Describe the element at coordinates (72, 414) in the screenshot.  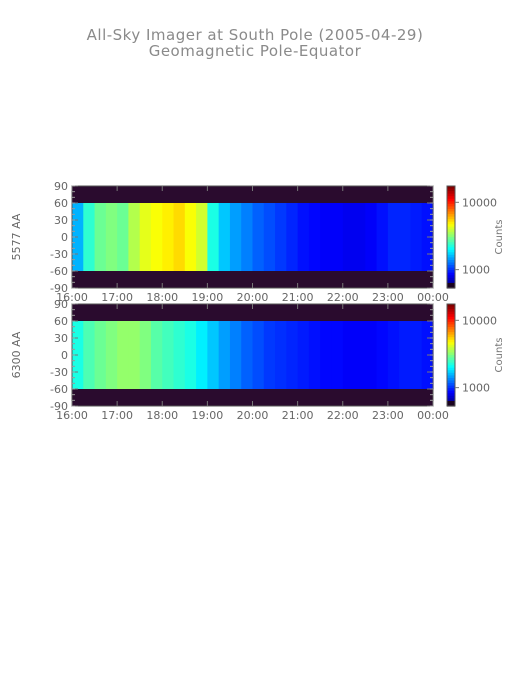
I see `x-tick-label: 16:00` at that location.